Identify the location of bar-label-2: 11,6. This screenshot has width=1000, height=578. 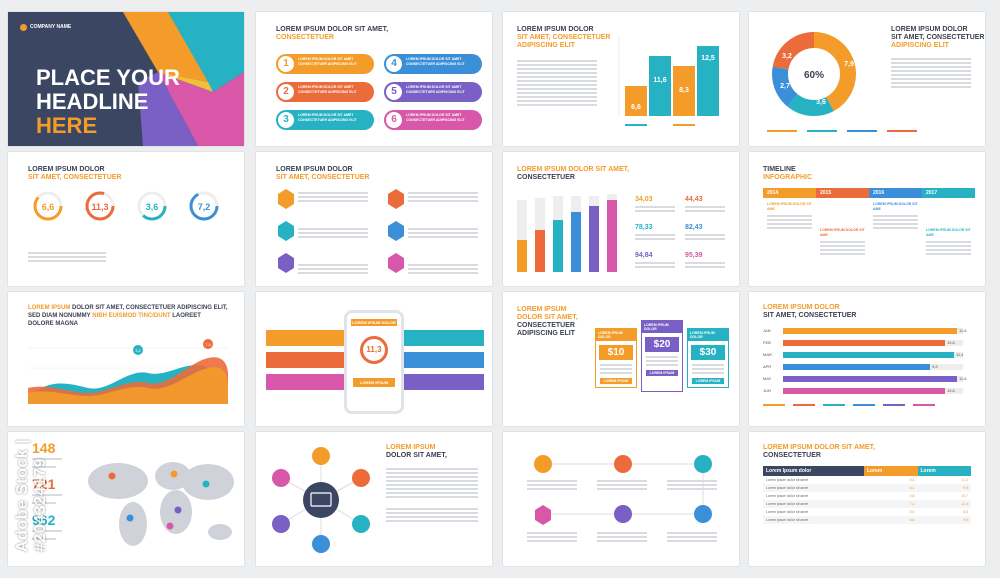
(659, 80).